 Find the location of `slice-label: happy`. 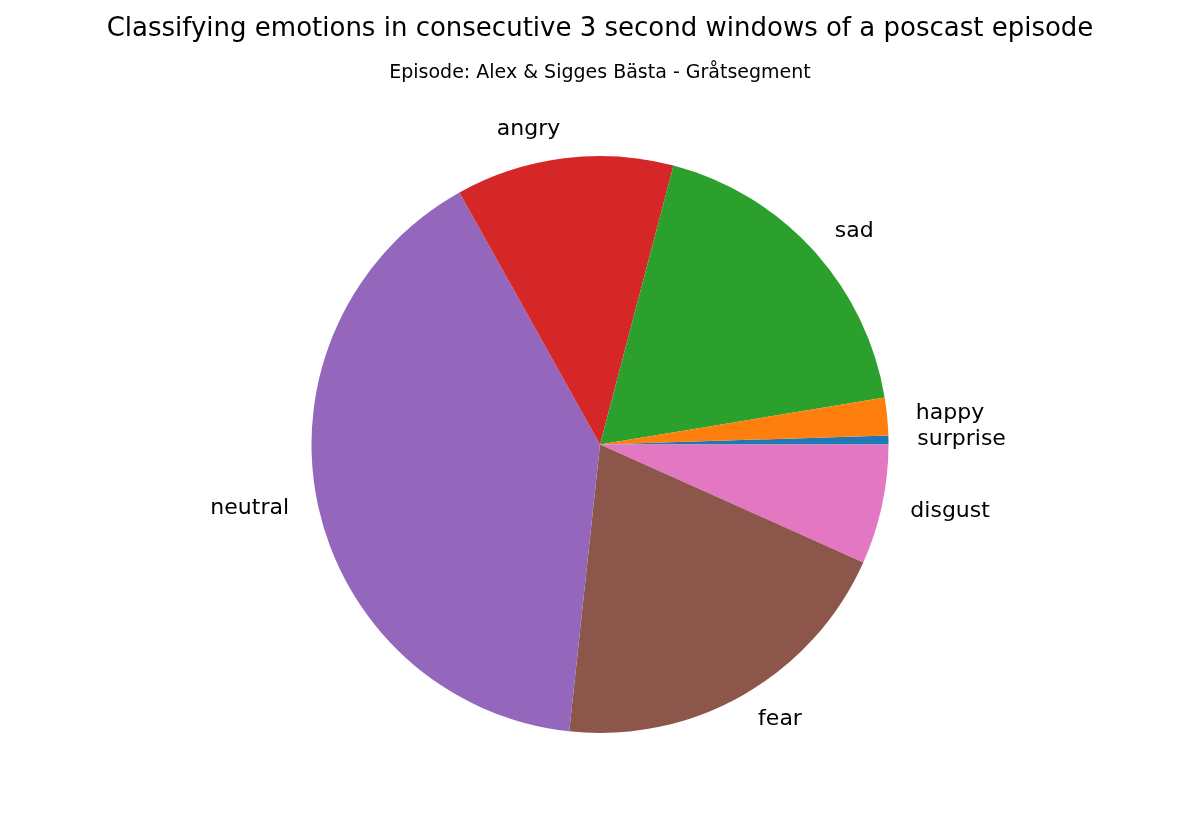

slice-label: happy is located at coordinates (950, 412).